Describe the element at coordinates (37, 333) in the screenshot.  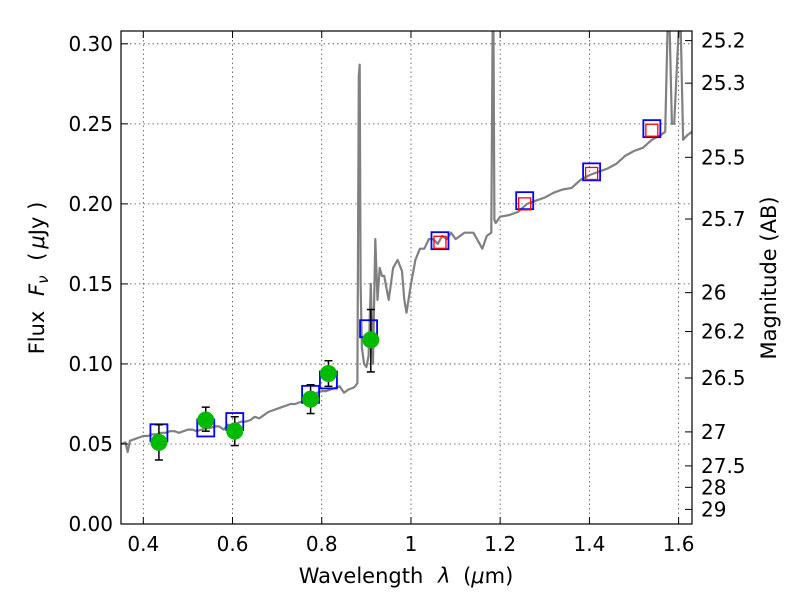
I see `y-axis-label-text: Flux` at that location.